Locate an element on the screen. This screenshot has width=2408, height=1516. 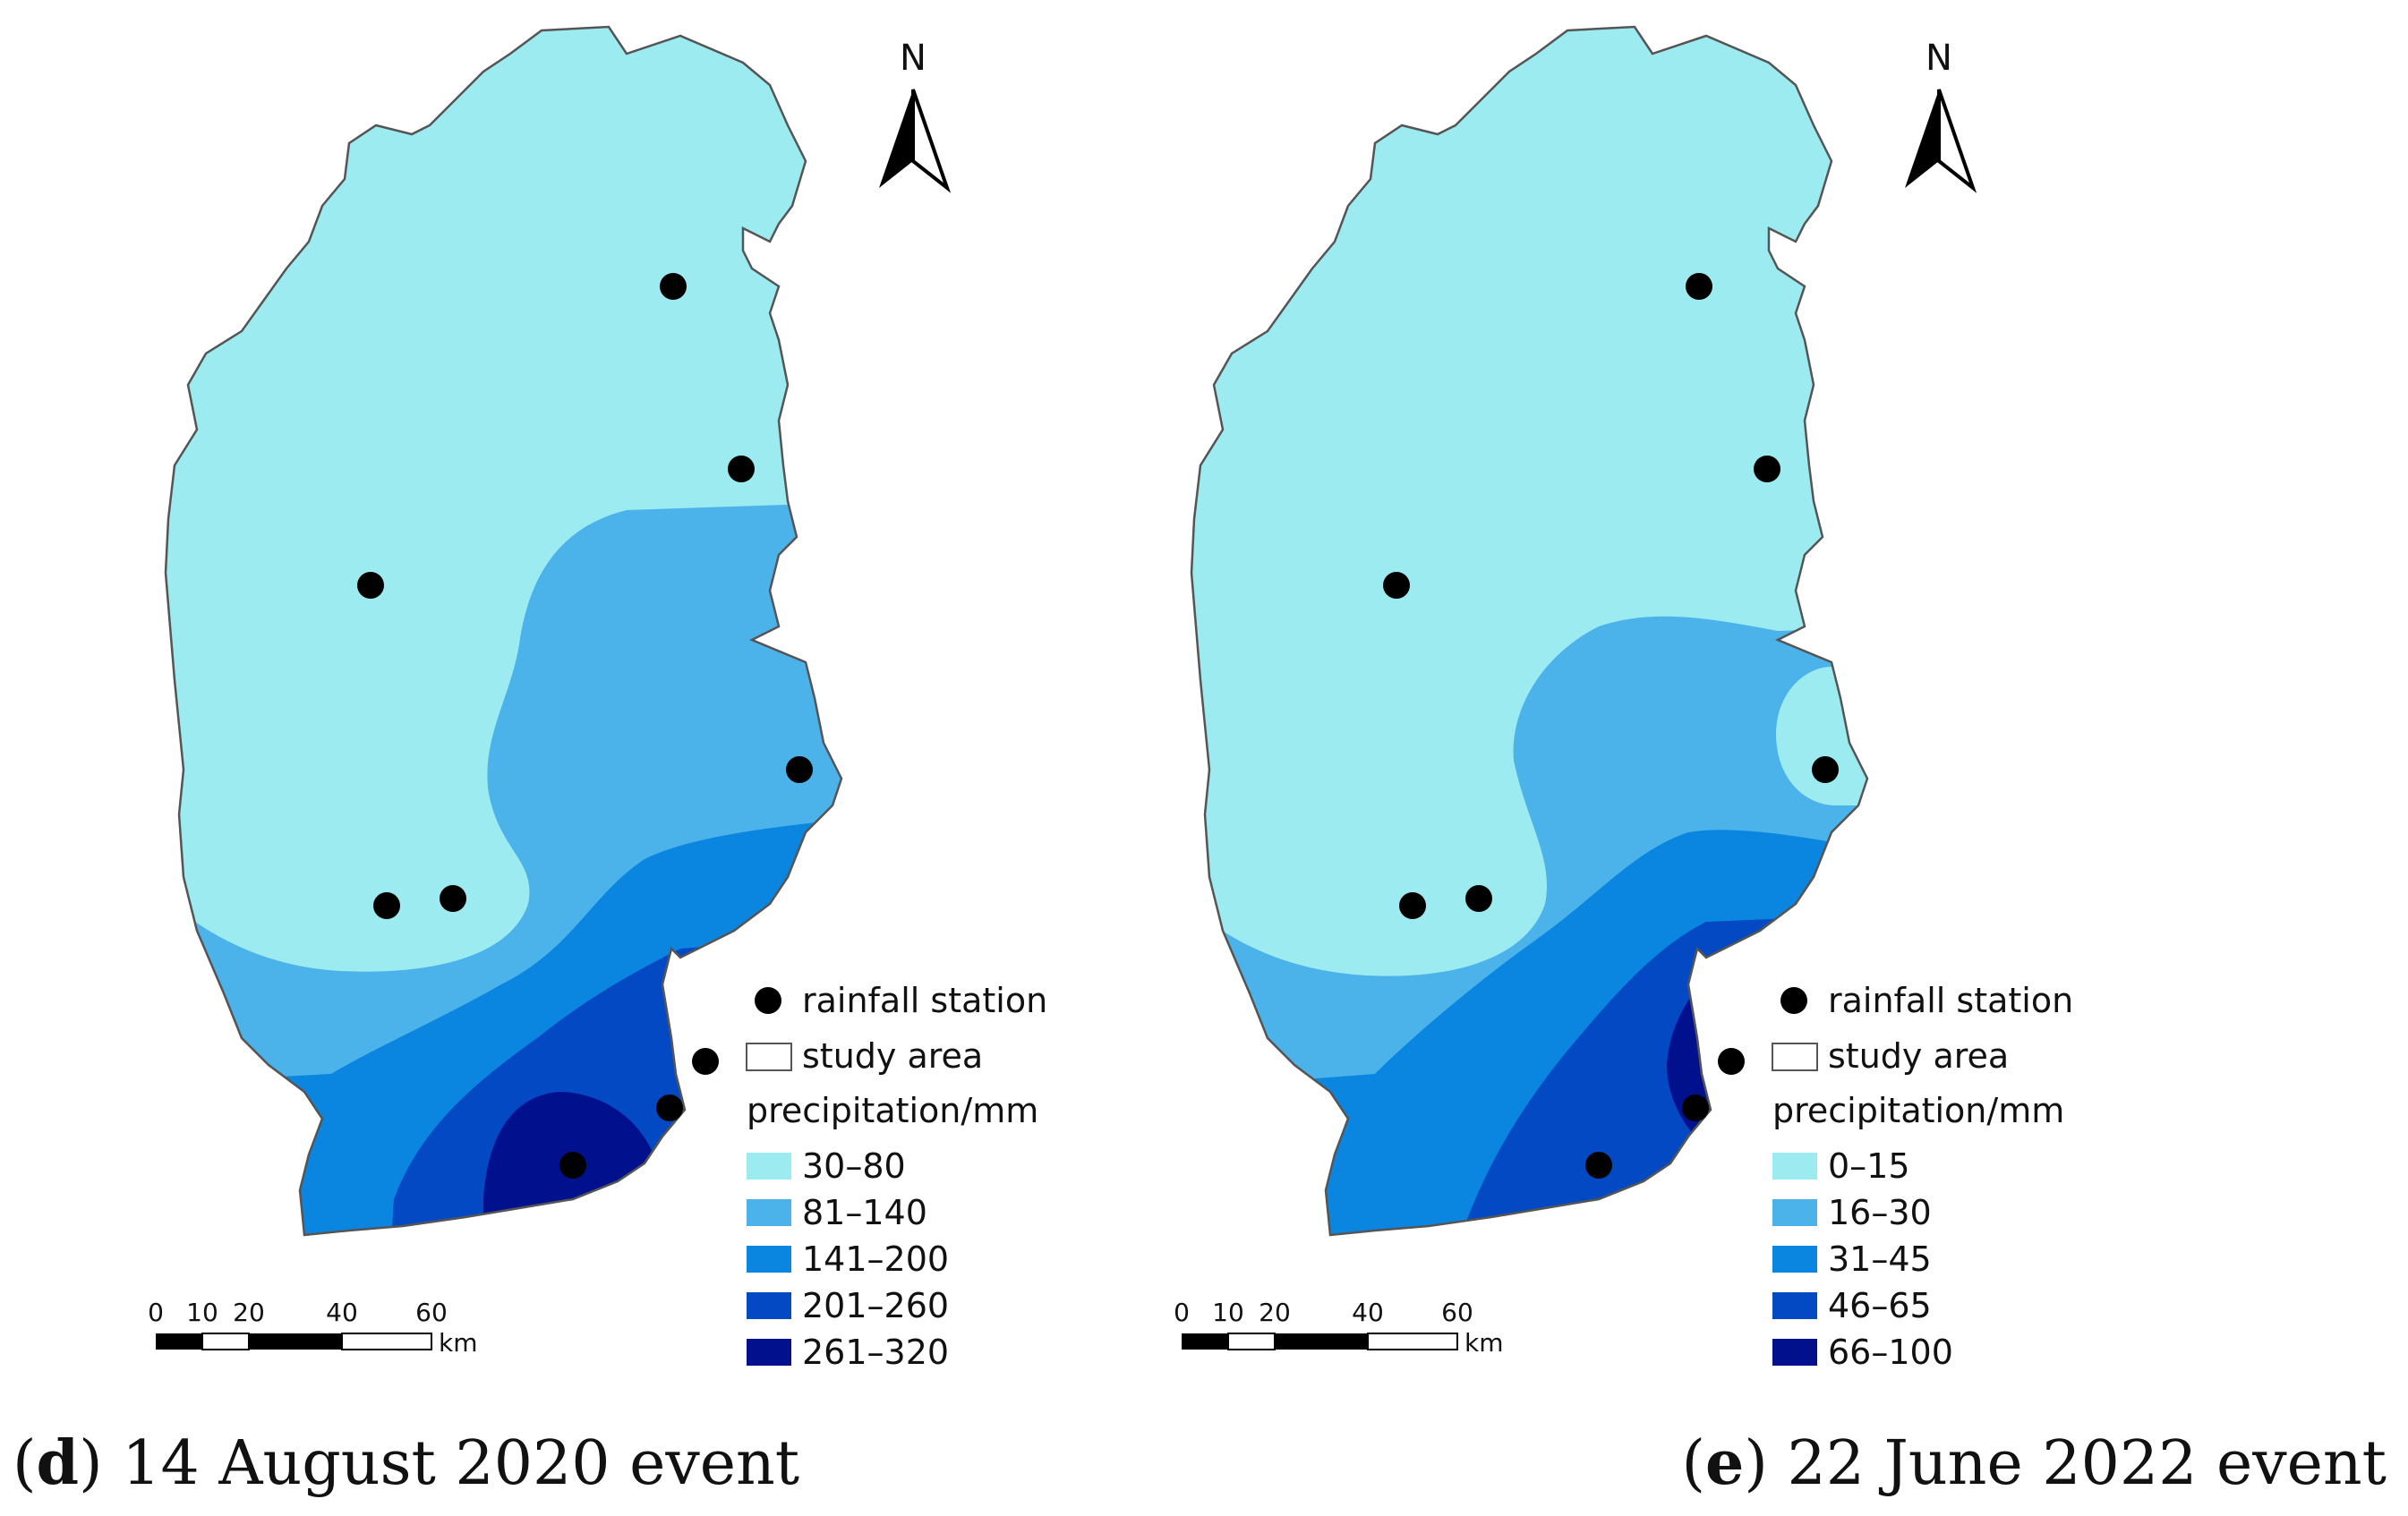
caption-letter: e is located at coordinates (1724, 1463).